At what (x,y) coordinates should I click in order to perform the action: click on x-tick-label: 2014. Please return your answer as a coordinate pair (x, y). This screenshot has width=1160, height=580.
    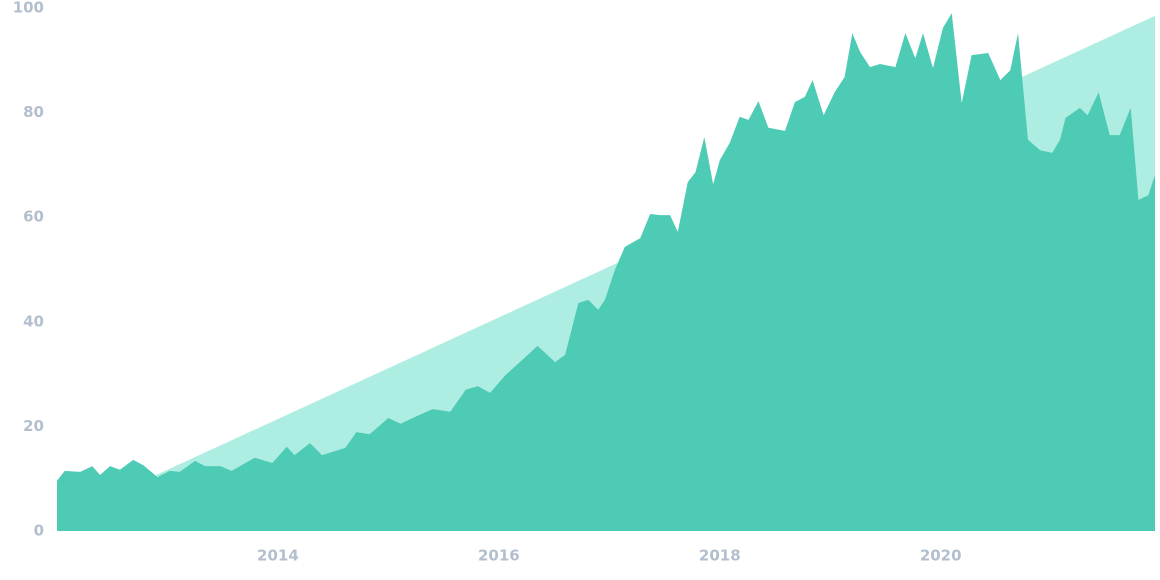
    Looking at the image, I should click on (278, 556).